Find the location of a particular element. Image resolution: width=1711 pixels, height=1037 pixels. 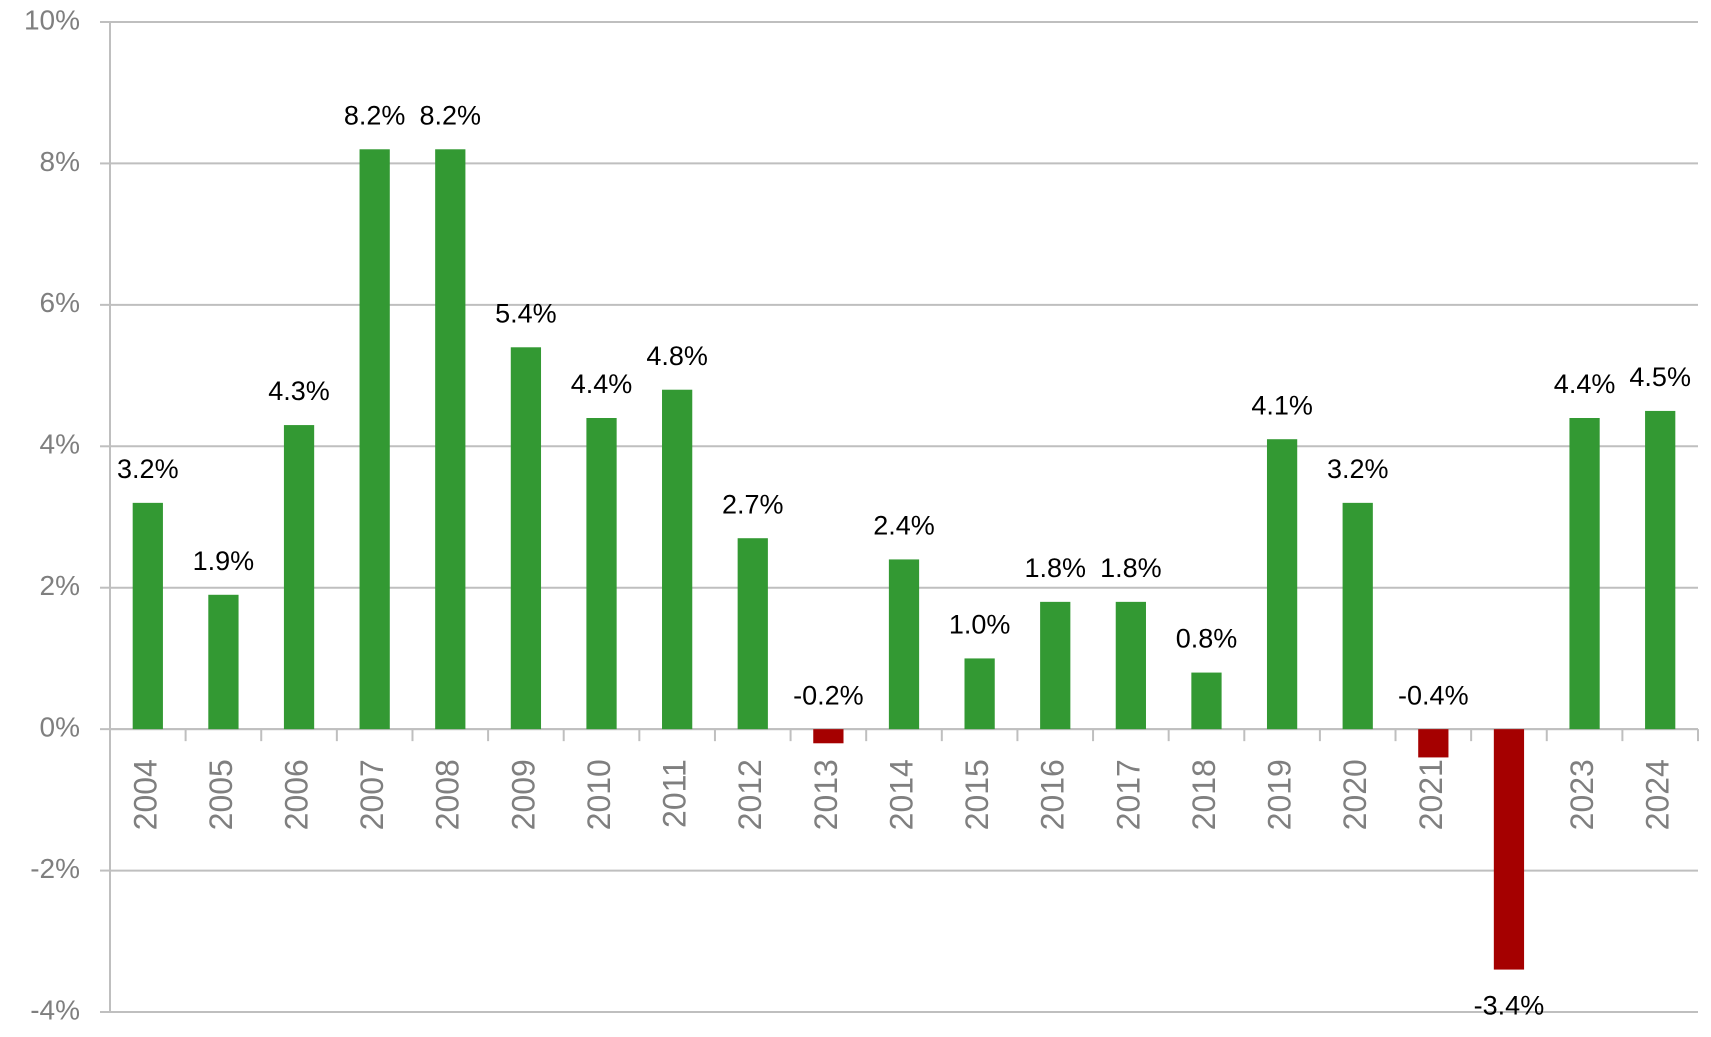

value-label: 2.7% is located at coordinates (753, 504).